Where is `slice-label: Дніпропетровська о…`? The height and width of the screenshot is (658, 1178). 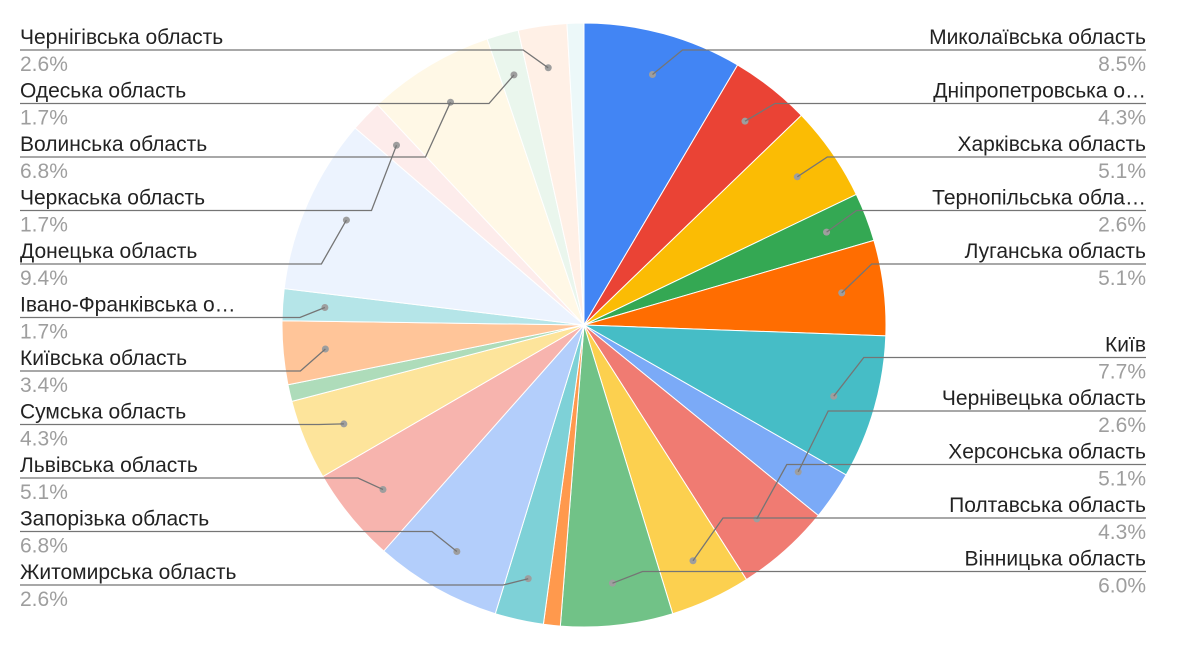 slice-label: Дніпропетровська о… is located at coordinates (1039, 91).